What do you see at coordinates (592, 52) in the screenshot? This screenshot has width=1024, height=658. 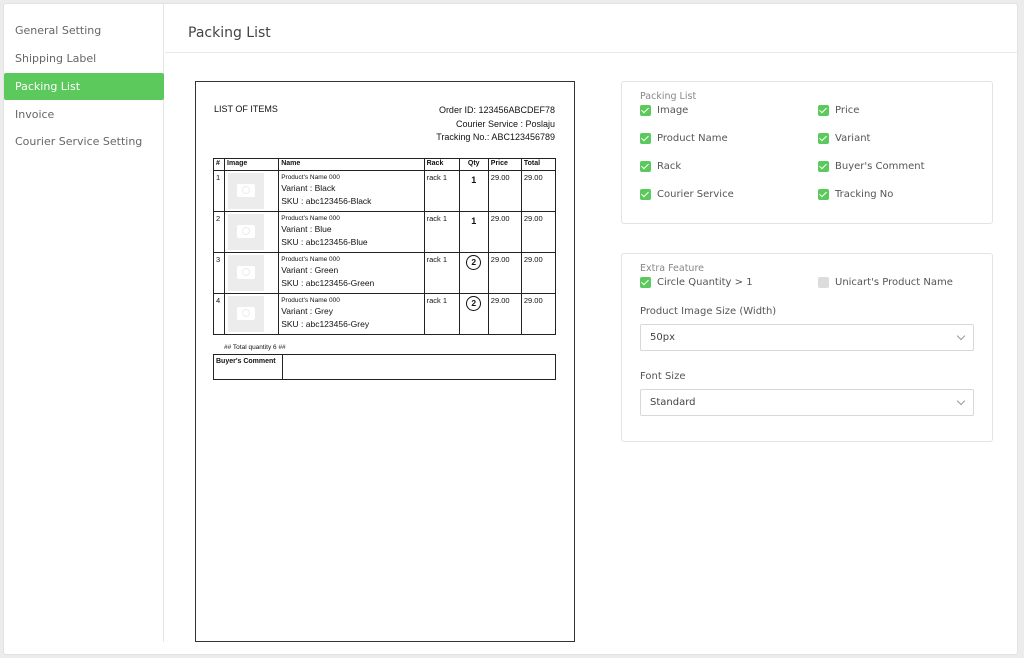 I see `title-divider` at bounding box center [592, 52].